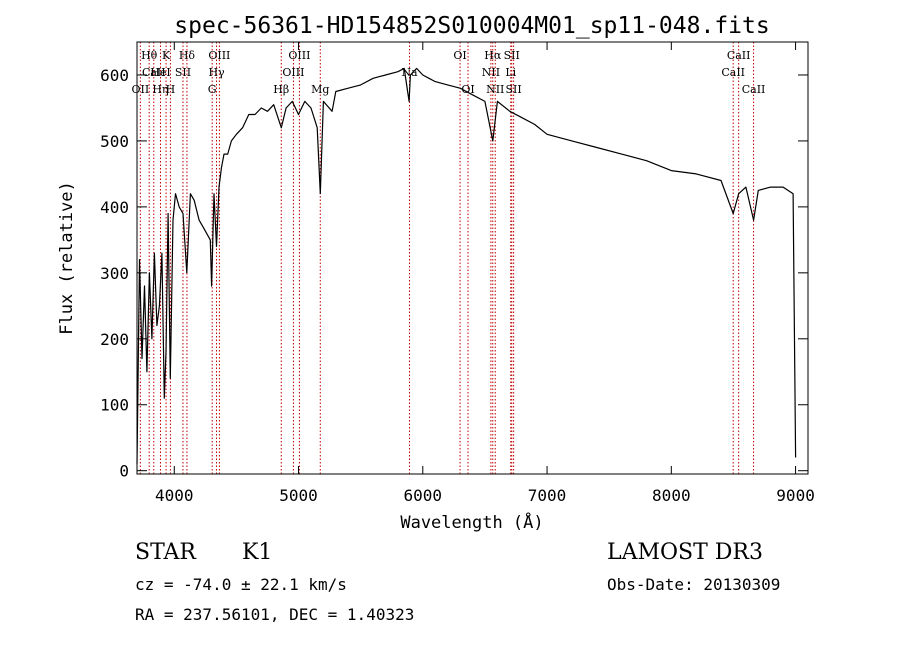 The width and height of the screenshot is (900, 649). I want to click on line-label-0: Hθ, so click(149, 55).